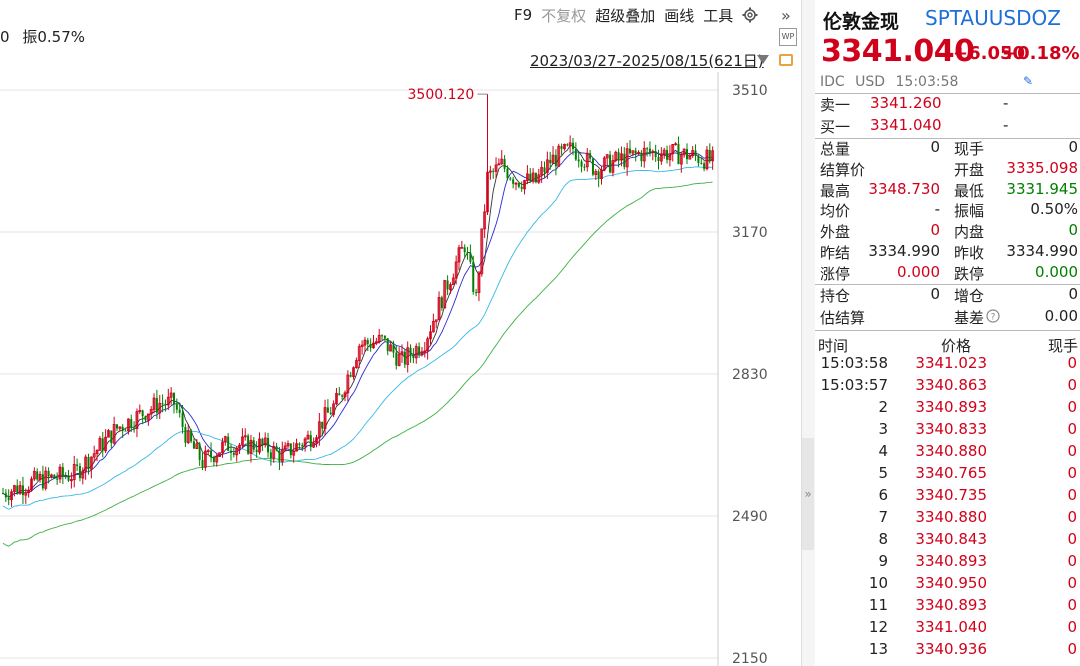 This screenshot has height=666, width=1080. I want to click on stats-row: 外盘 0 内盘 0, so click(949, 231).